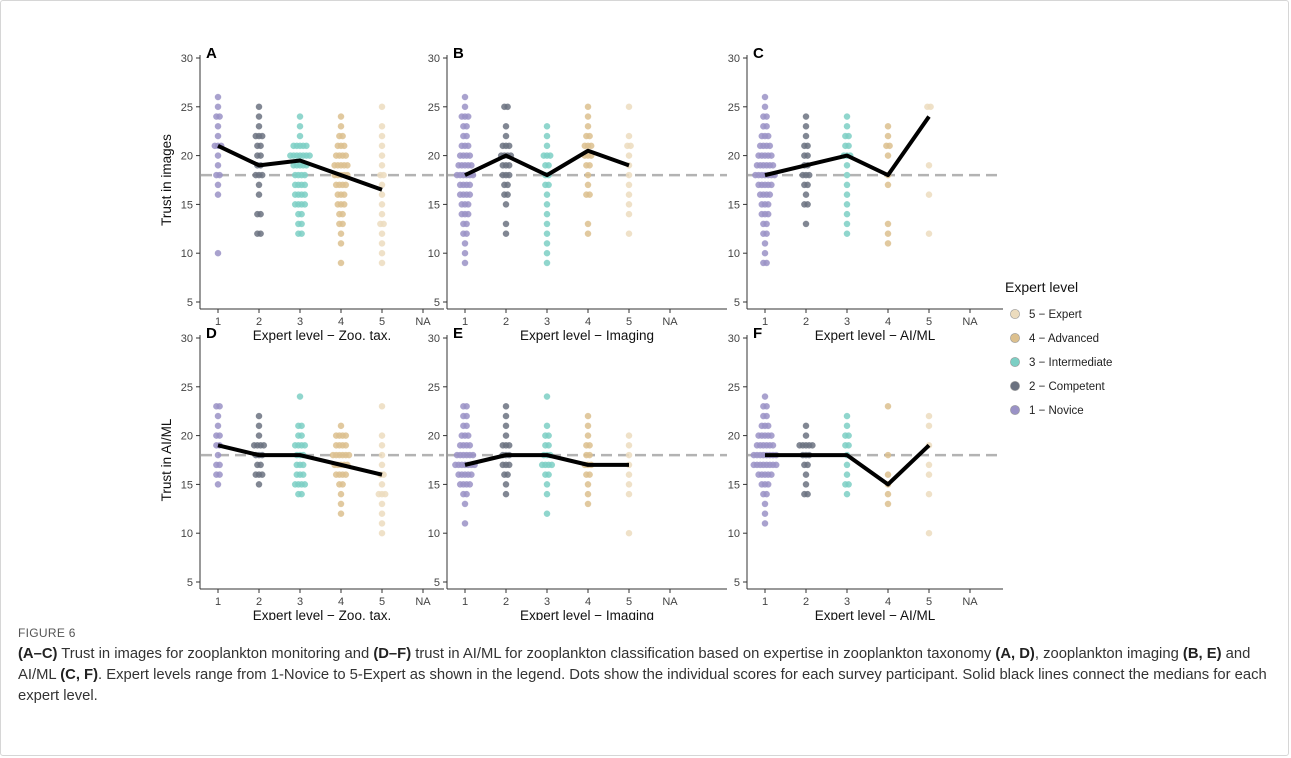 The width and height of the screenshot is (1291, 758). What do you see at coordinates (47, 633) in the screenshot?
I see `figure-label: FIGURE 6` at bounding box center [47, 633].